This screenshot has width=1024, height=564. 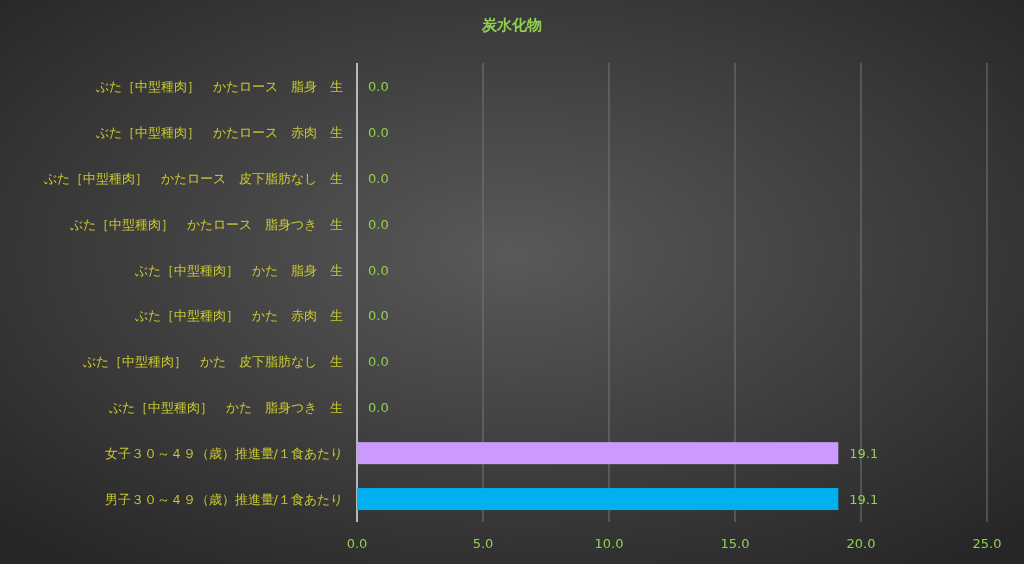 What do you see at coordinates (987, 543) in the screenshot?
I see `x-tick-label: 25.0` at bounding box center [987, 543].